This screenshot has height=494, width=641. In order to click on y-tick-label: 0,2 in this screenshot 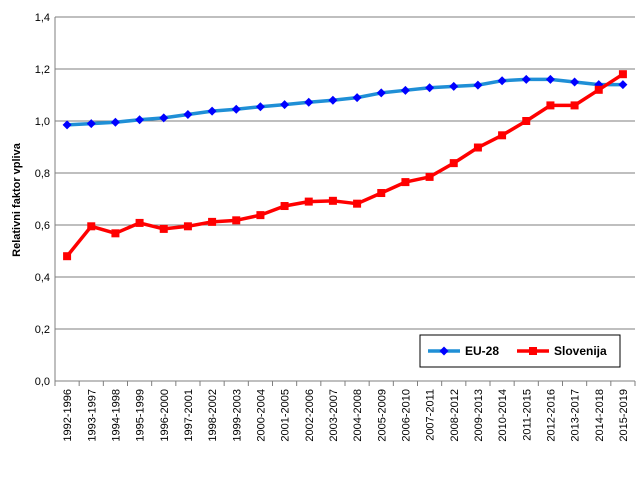, I will do `click(42, 330)`.